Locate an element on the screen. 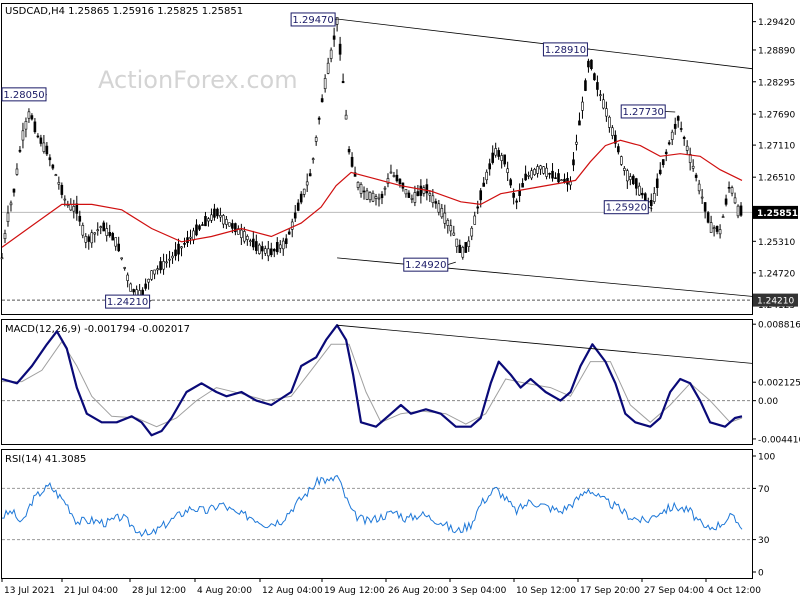 The image size is (800, 600). annotation-connector is located at coordinates (670, 112).